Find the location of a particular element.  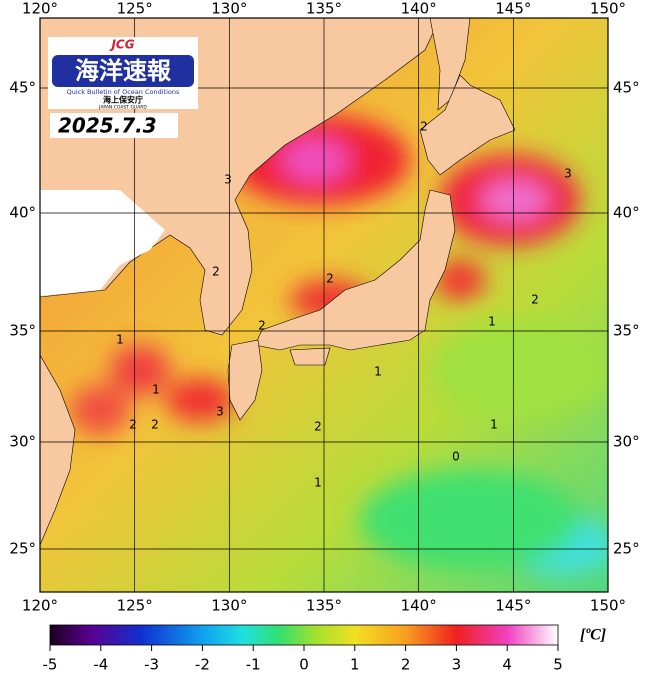

lon-label-bottom: 135° is located at coordinates (324, 606).